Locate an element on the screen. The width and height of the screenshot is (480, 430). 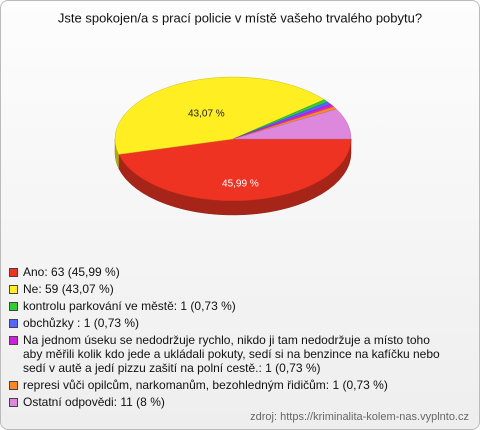
legend-label: Ostatní odpovědi: 11 (8 %) is located at coordinates (94, 402).